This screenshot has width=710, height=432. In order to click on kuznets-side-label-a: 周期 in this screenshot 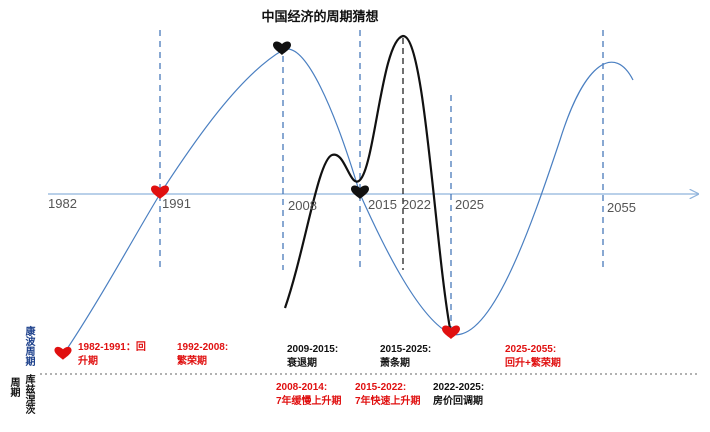, I will do `click(13, 387)`.